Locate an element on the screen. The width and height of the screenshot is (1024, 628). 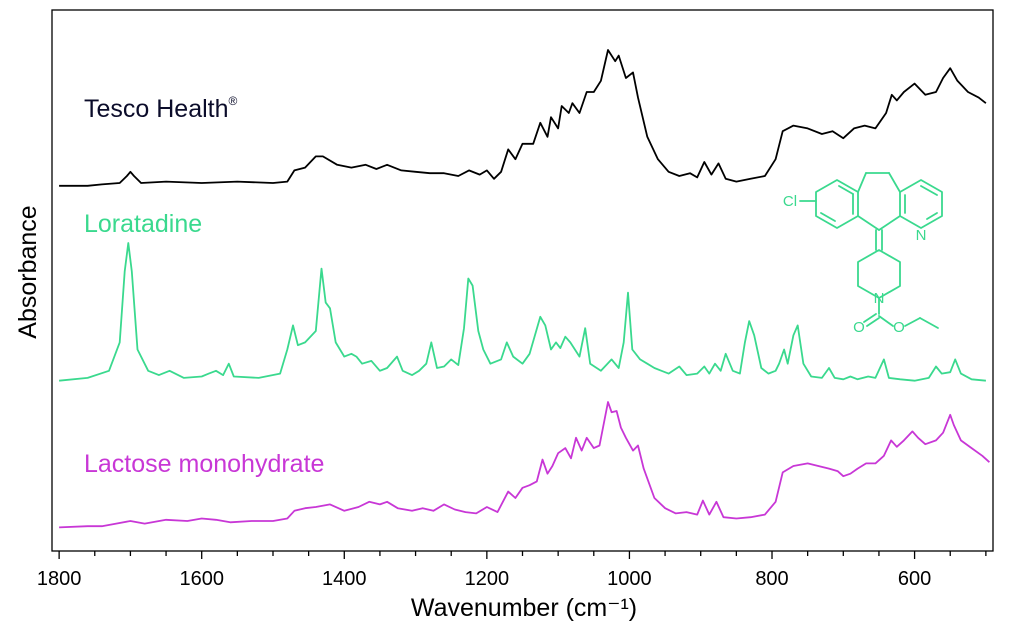
x-tick-label-600: 600 is located at coordinates (914, 579).